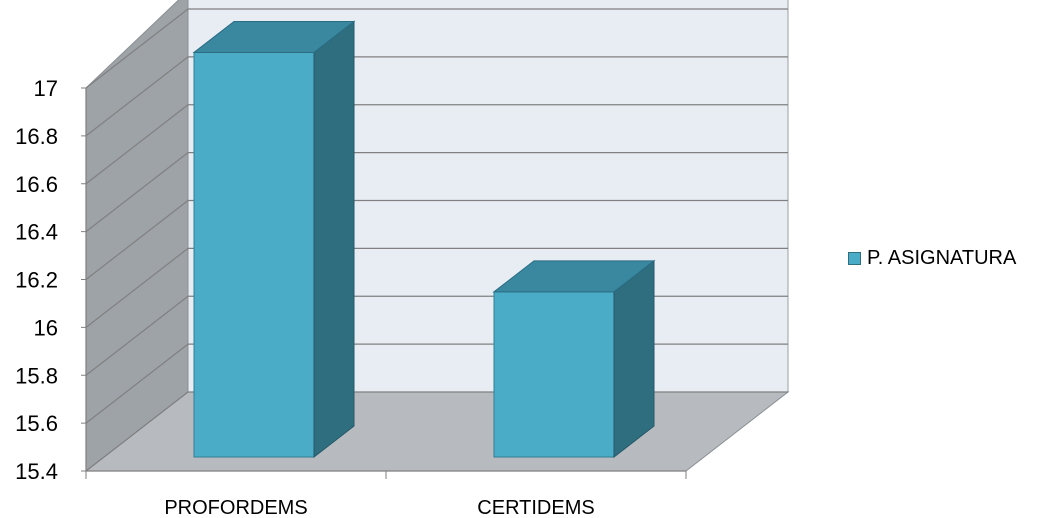  What do you see at coordinates (46, 88) in the screenshot?
I see `y-tick-label: 17` at bounding box center [46, 88].